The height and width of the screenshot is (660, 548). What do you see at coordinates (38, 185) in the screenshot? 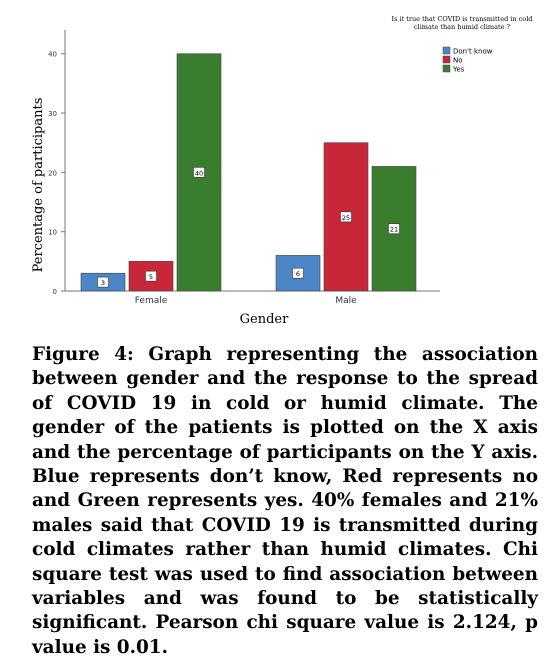
I see `y-axis-label: Percentage of participants` at bounding box center [38, 185].